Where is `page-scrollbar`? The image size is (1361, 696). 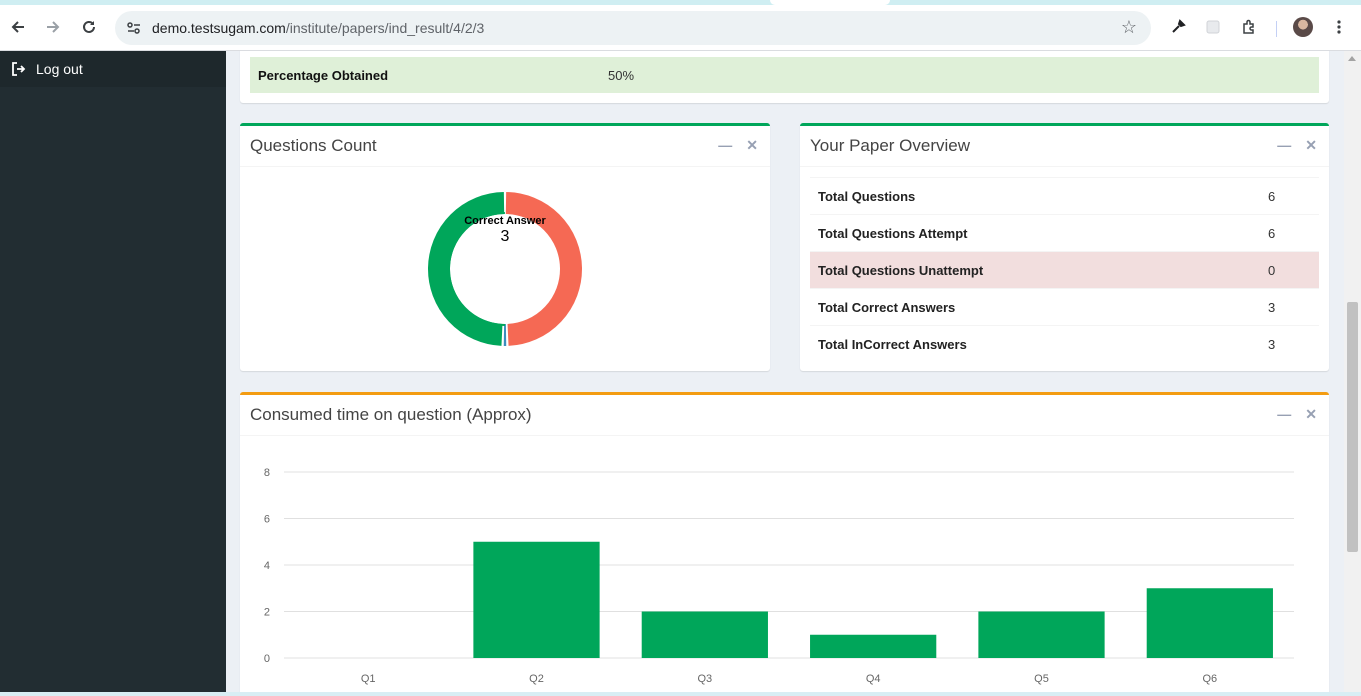
page-scrollbar is located at coordinates (1352, 373).